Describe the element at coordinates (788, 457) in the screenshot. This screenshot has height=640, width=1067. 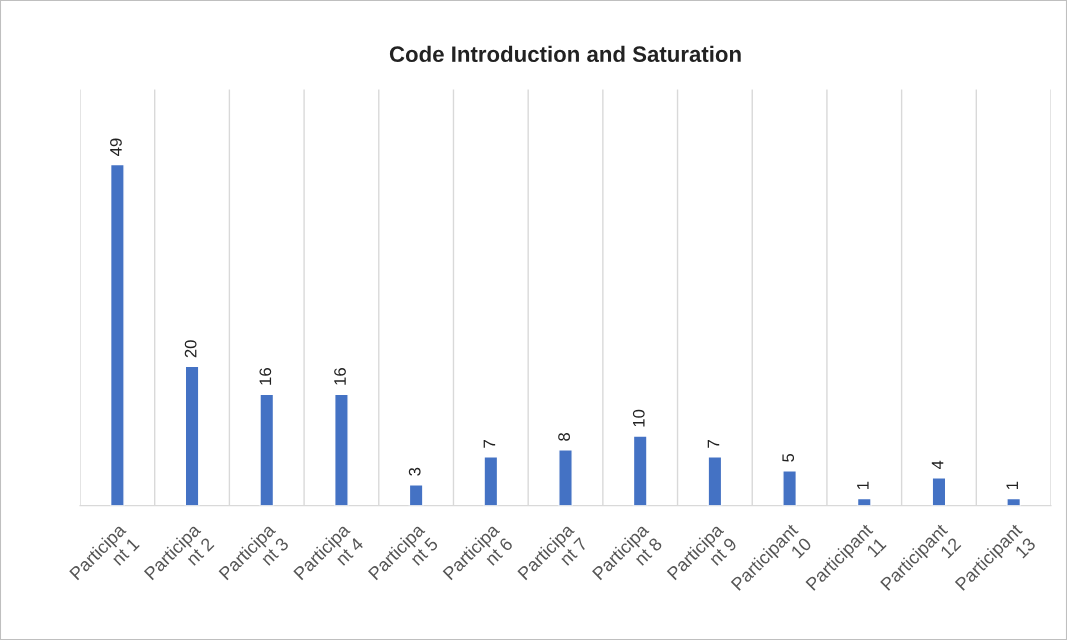
I see `data-label: 5` at that location.